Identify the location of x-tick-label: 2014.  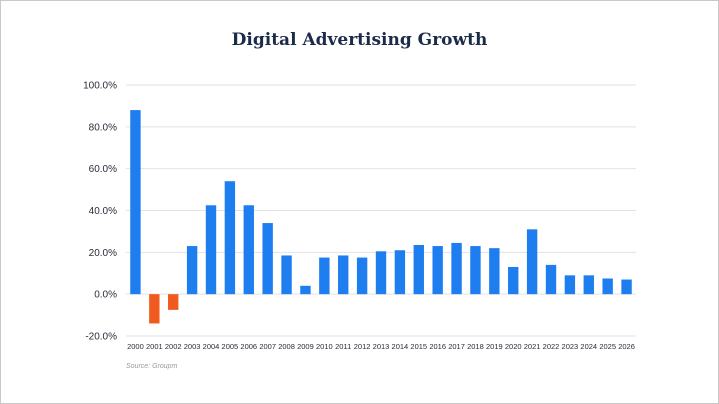
(400, 346).